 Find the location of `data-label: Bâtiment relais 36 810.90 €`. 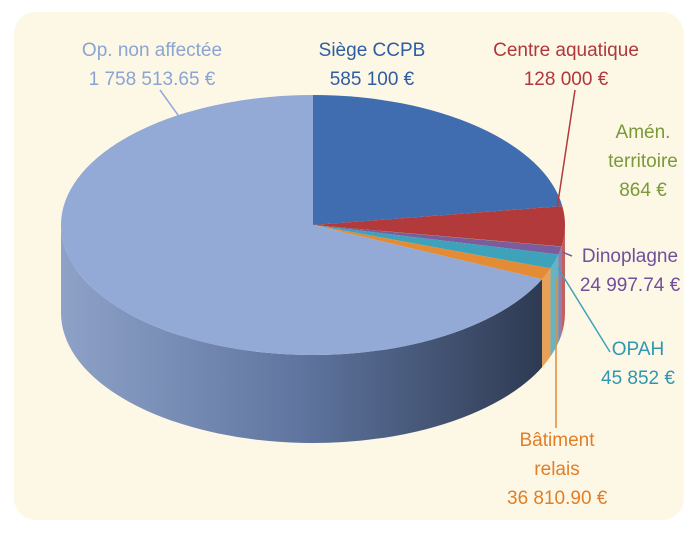

data-label: Bâtiment relais 36 810.90 € is located at coordinates (557, 469).